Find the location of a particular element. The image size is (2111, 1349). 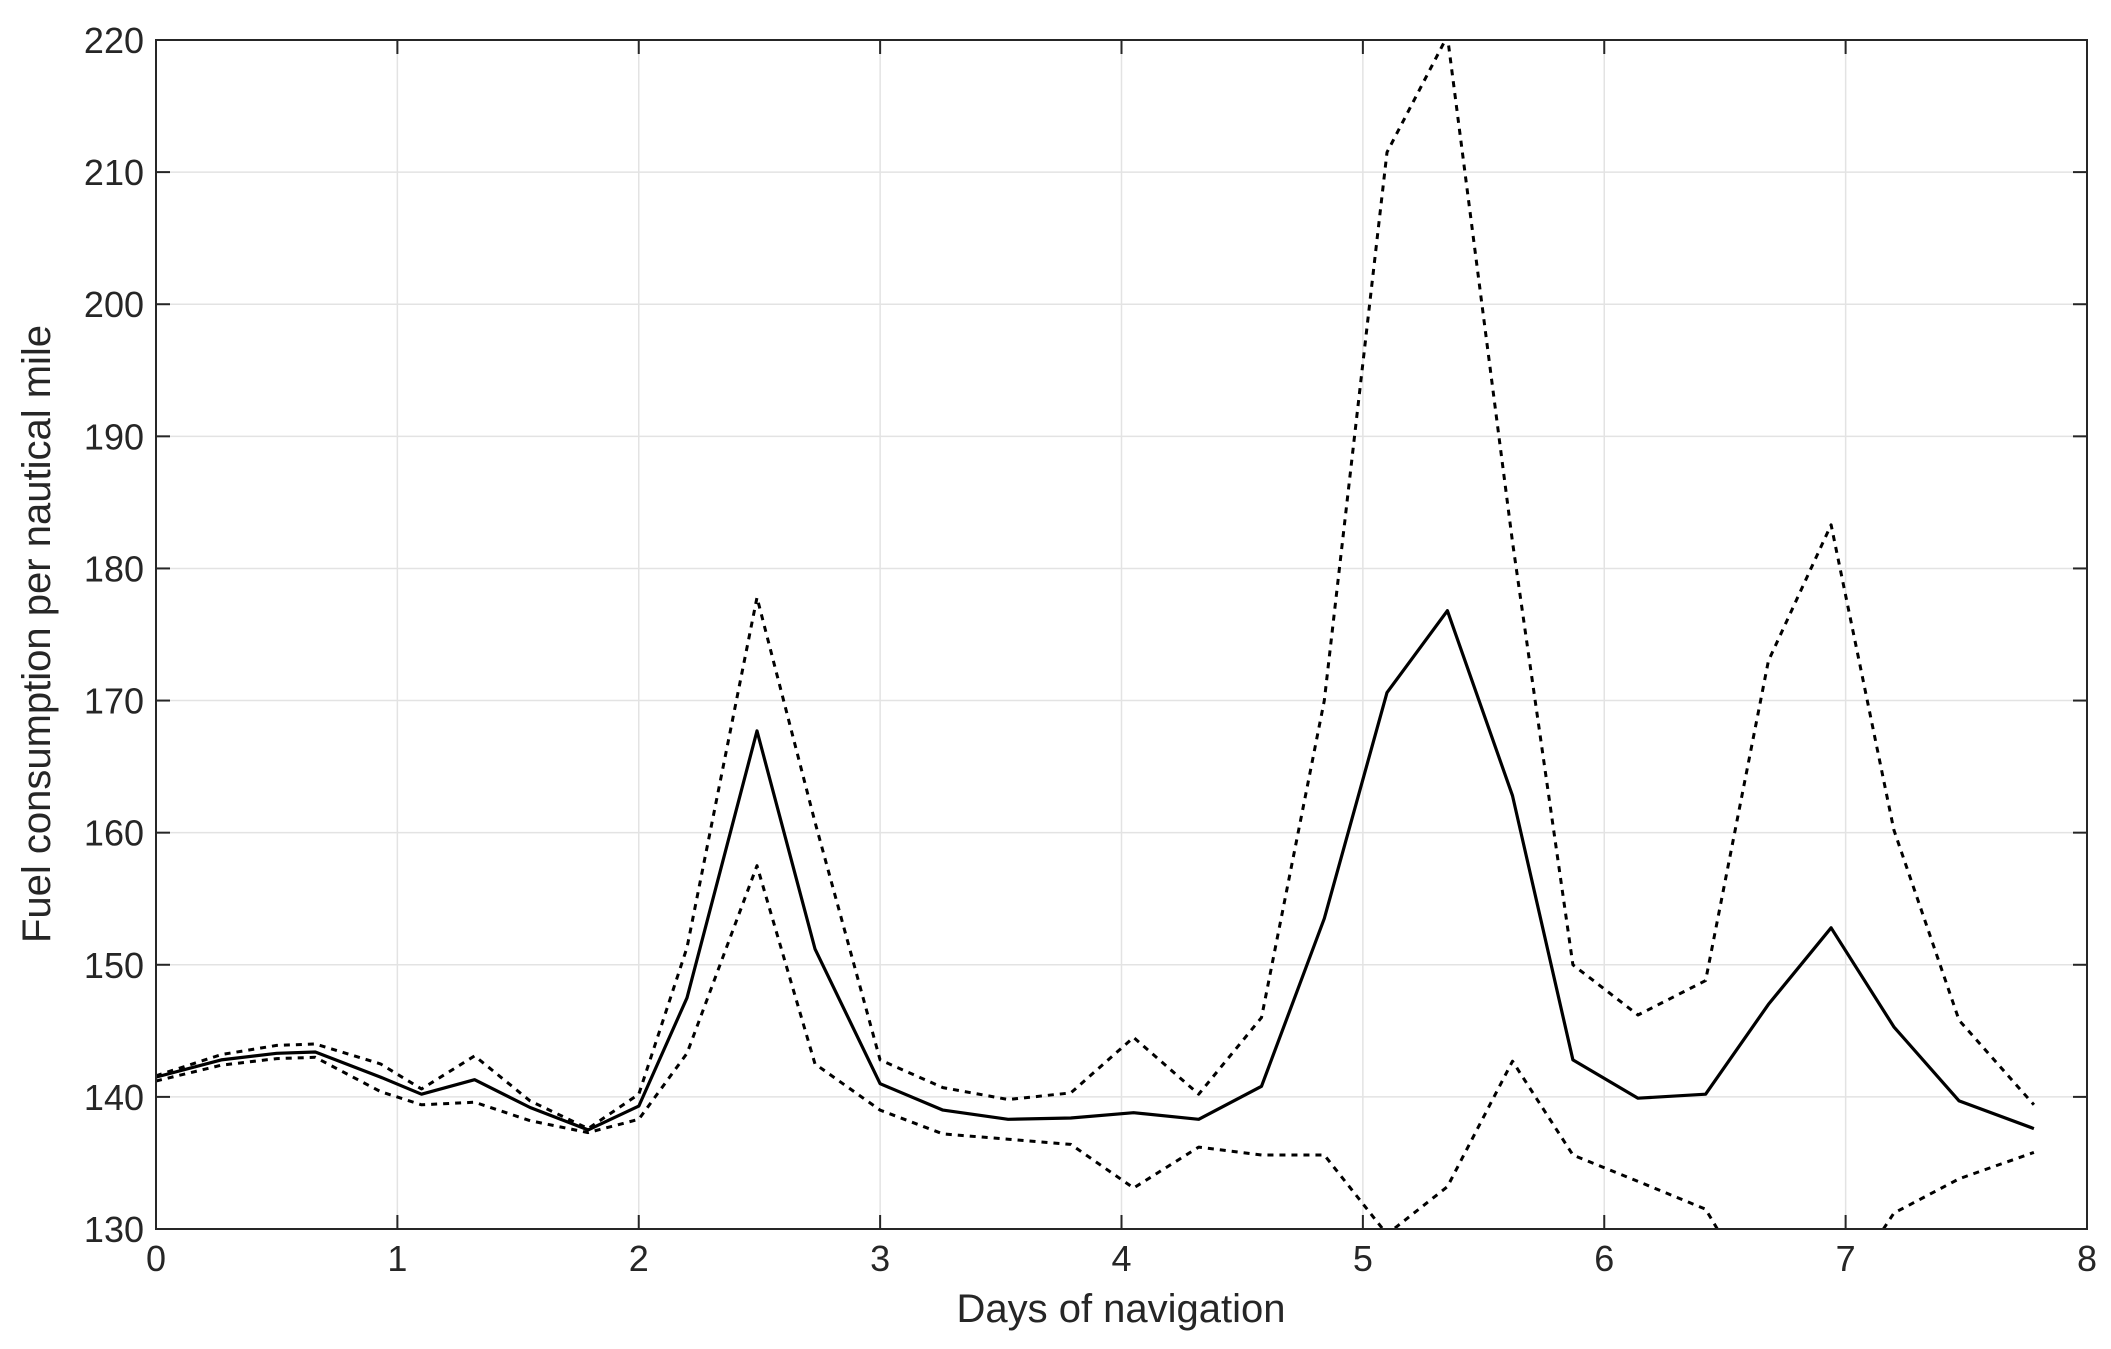

y-tick-label: 220 is located at coordinates (114, 40).